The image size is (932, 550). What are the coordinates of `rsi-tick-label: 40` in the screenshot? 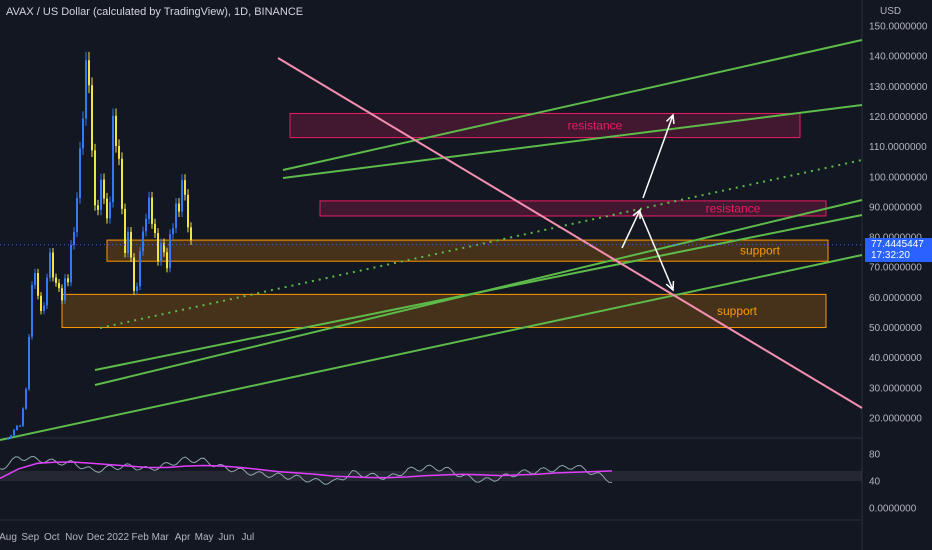 It's located at (875, 482).